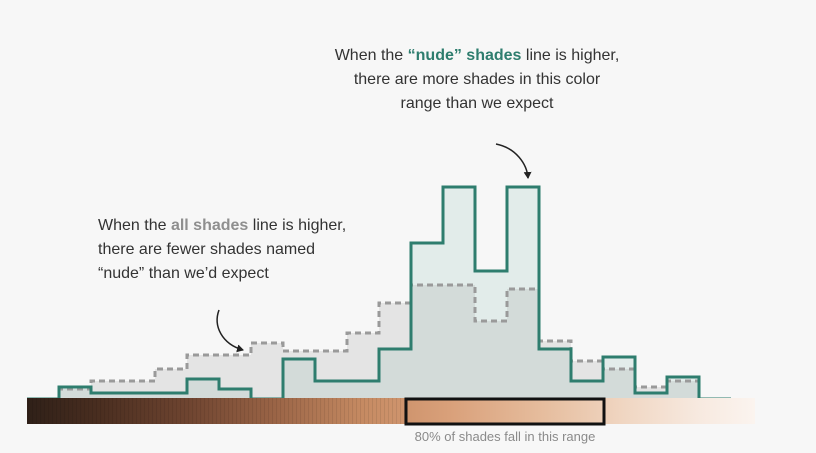 This screenshot has width=816, height=453. What do you see at coordinates (464, 55) in the screenshot?
I see `annotation-nude-highlight: “nude” shades` at bounding box center [464, 55].